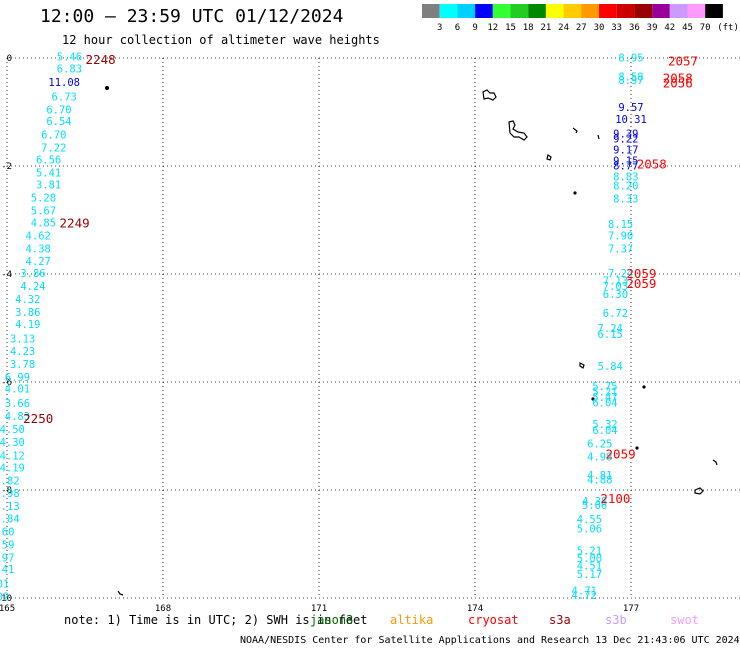 The height and width of the screenshot is (650, 740). I want to click on colorbar-label: 9, so click(474, 28).